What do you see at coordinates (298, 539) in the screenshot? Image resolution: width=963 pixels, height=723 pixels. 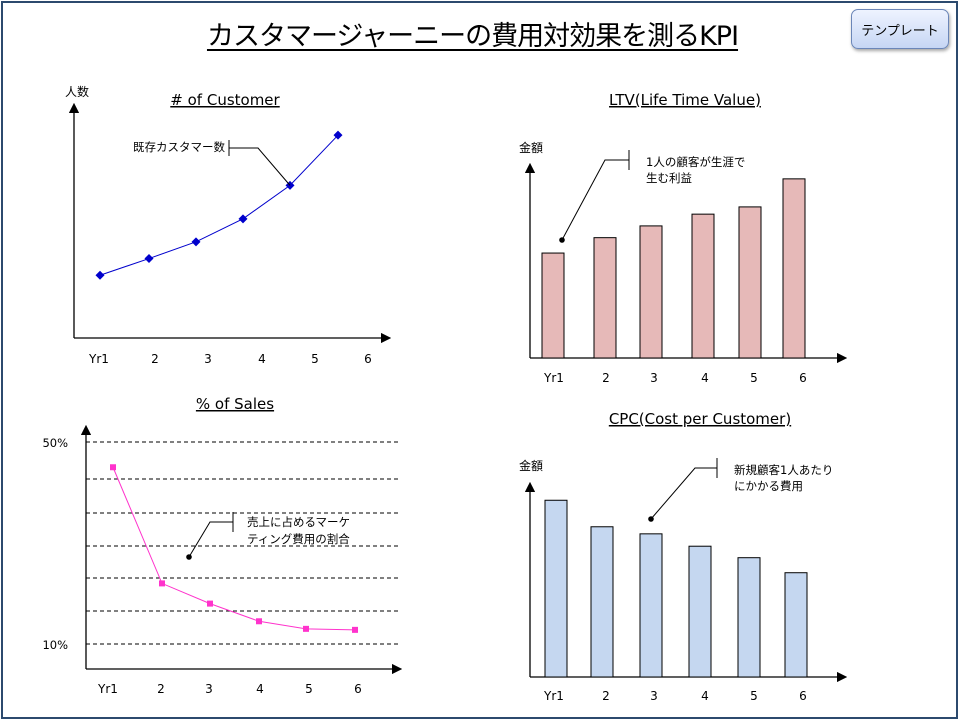 I see `sales-annotation: ティング費用の割合` at bounding box center [298, 539].